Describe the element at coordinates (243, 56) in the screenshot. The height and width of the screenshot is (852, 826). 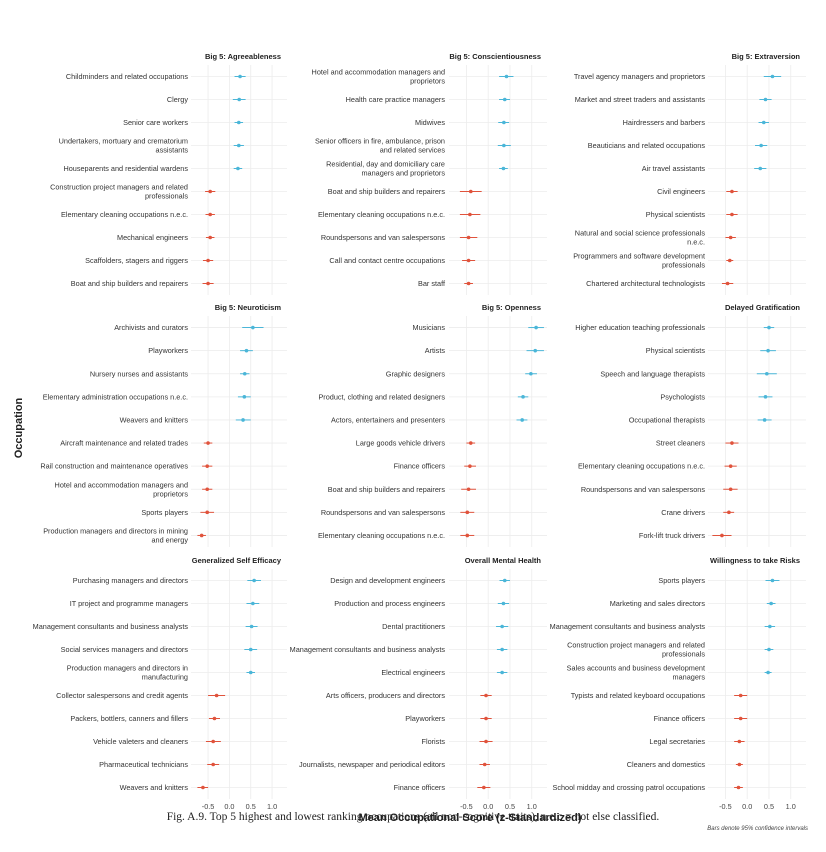
I see `panel-title: Big 5: Agreeableness` at that location.